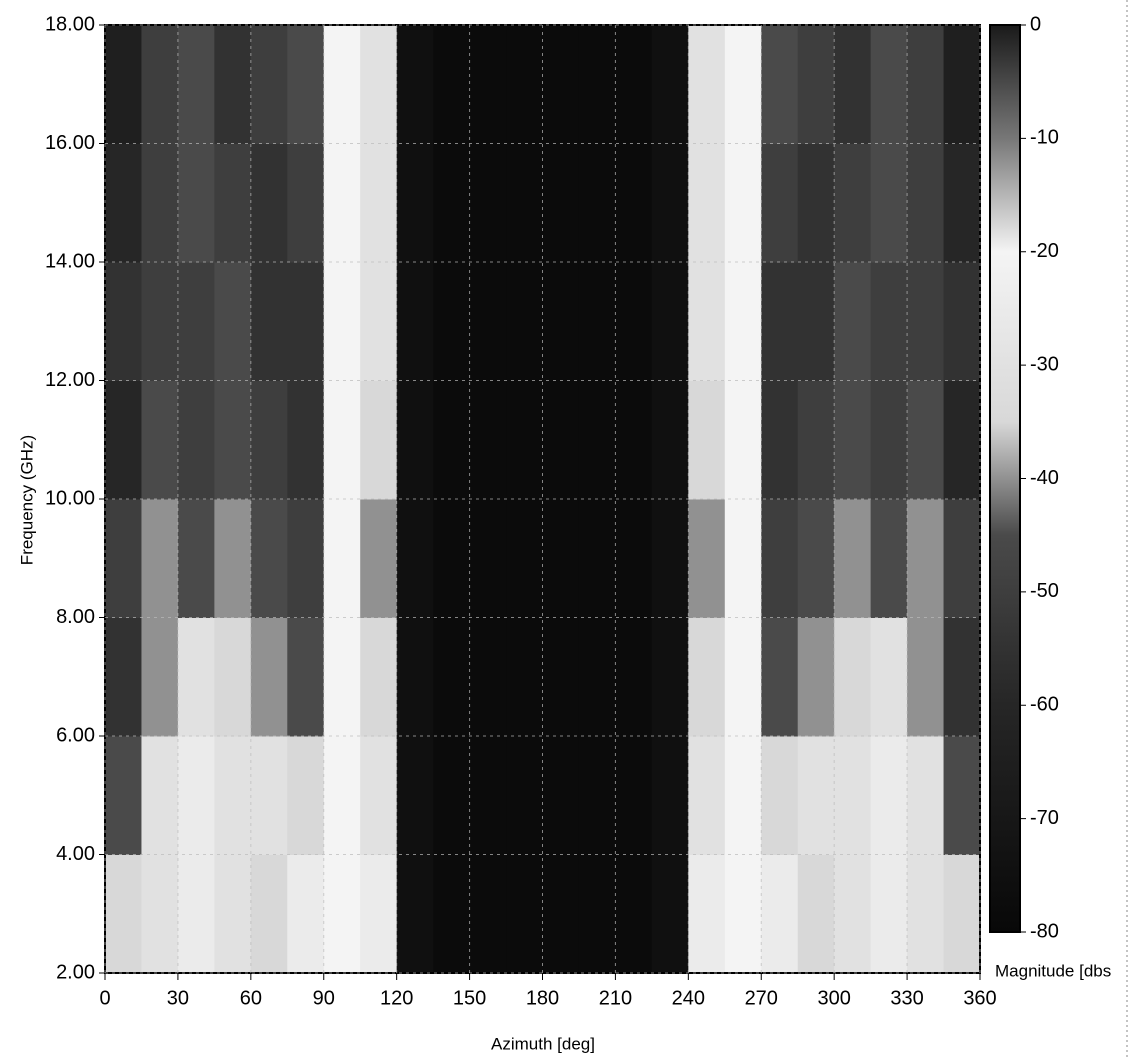  What do you see at coordinates (906, 998) in the screenshot?
I see `x-tick-label: 330` at bounding box center [906, 998].